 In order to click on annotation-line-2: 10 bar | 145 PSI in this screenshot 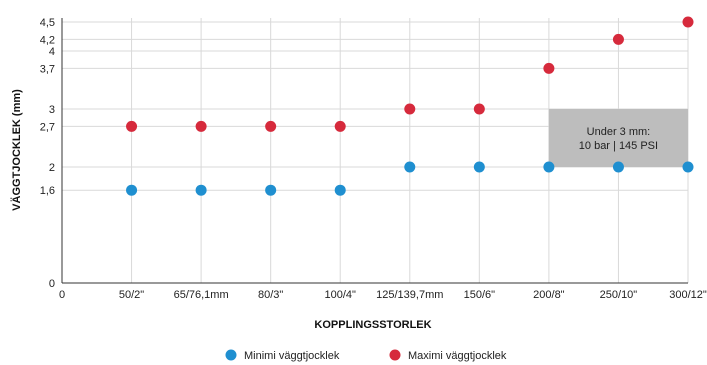, I will do `click(618, 146)`.